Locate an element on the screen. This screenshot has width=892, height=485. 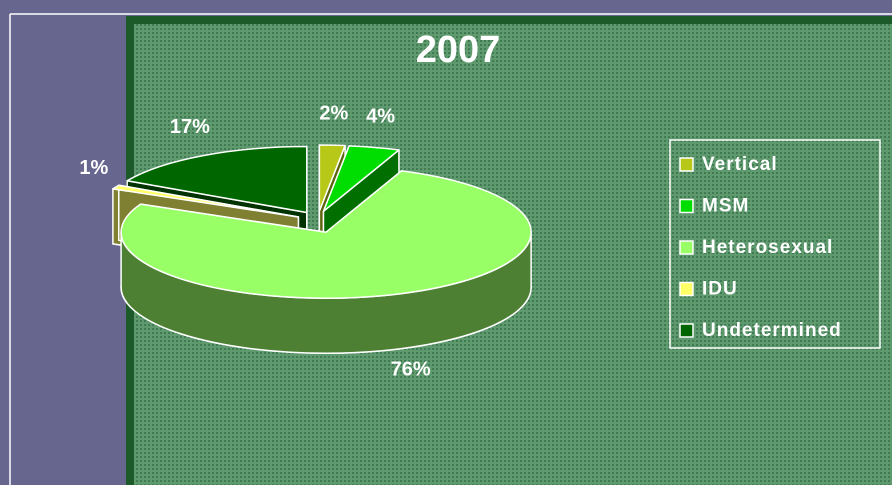
legend-label: MSM is located at coordinates (725, 206).